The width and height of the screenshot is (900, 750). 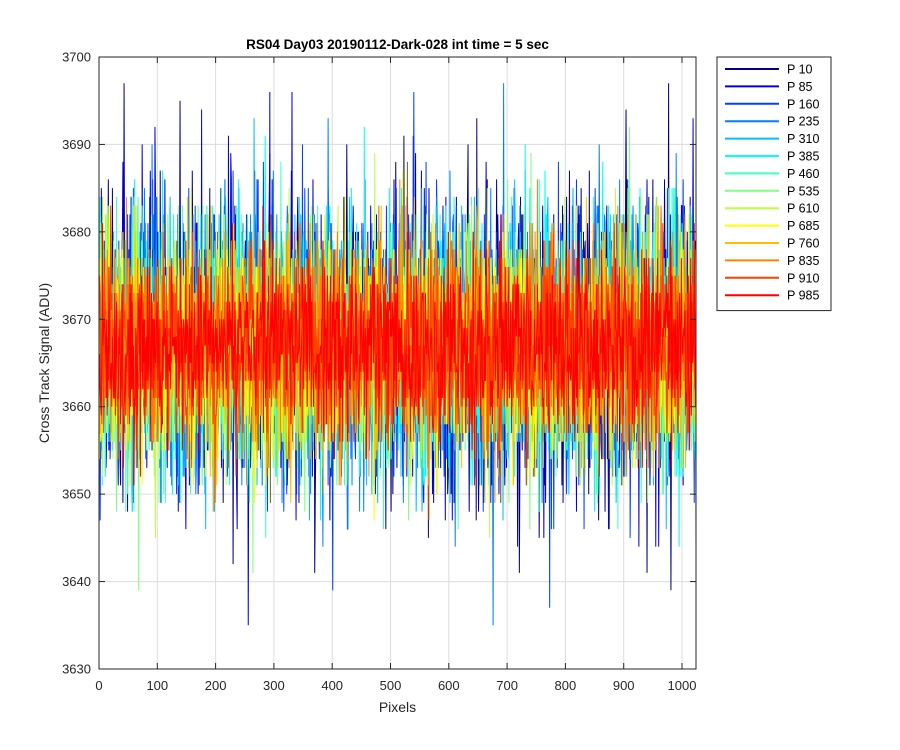 I want to click on legend-label: P 235, so click(x=803, y=122).